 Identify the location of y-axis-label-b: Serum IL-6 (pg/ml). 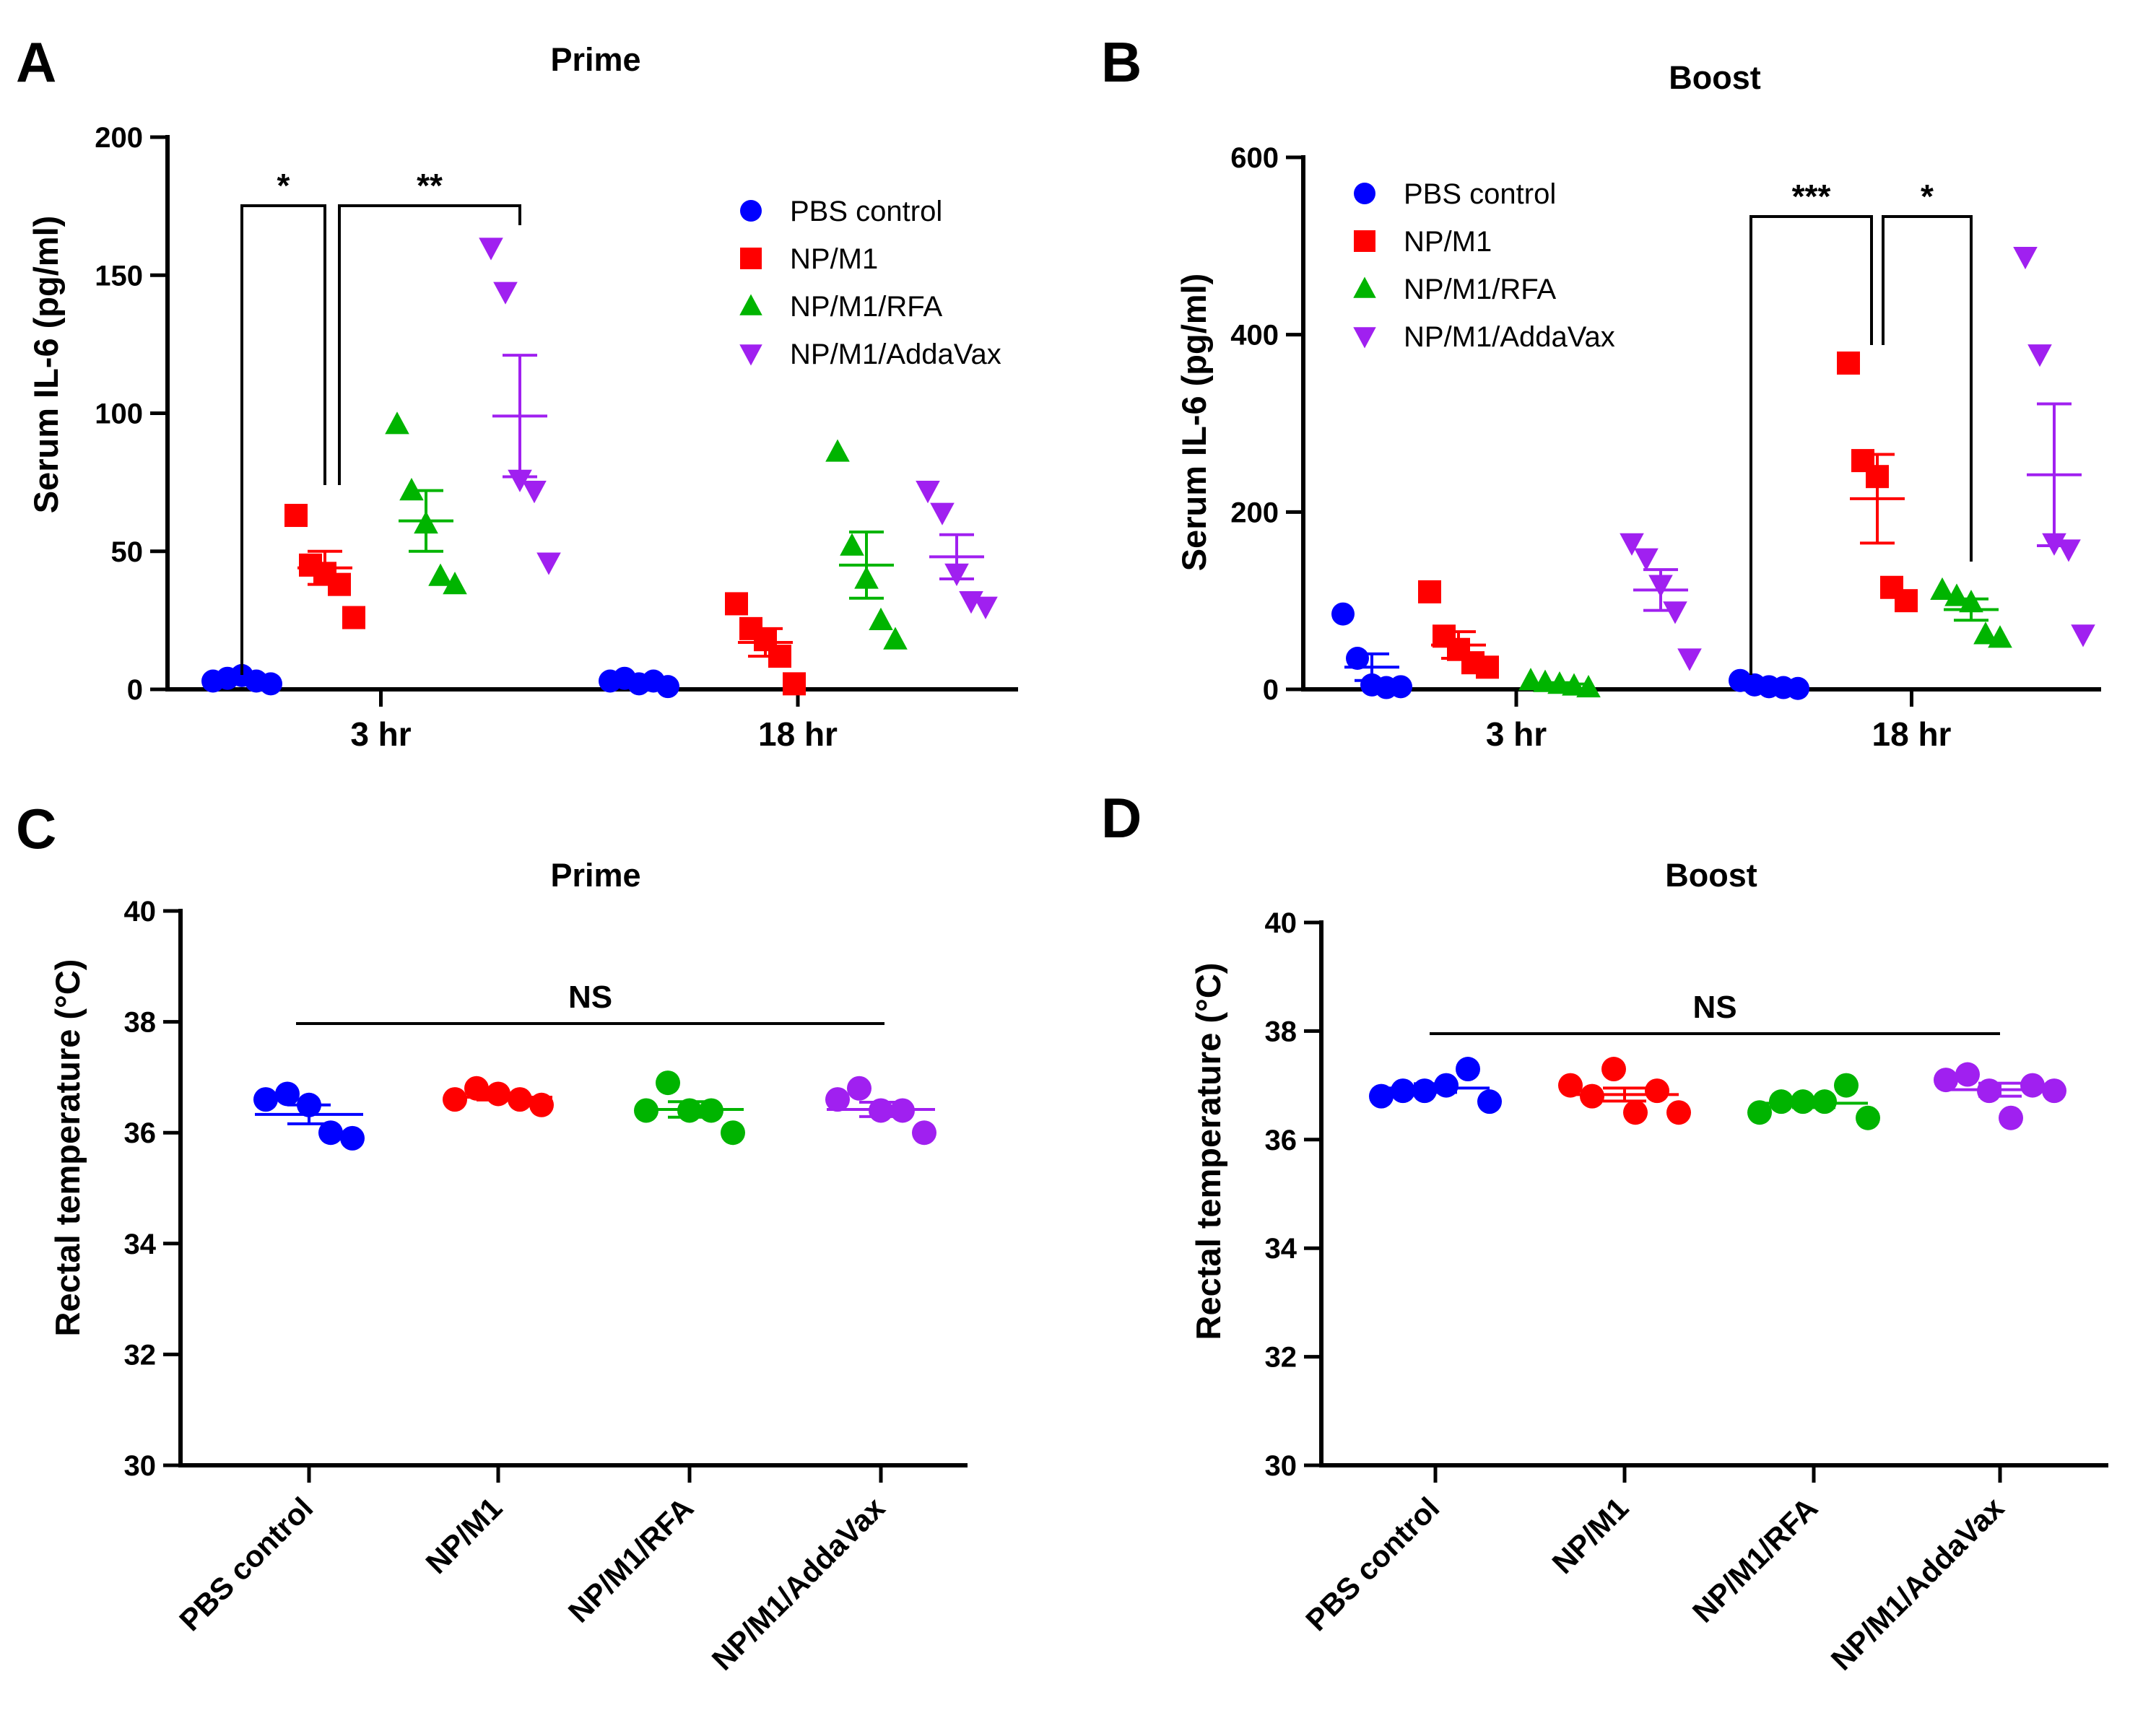
(1194, 423).